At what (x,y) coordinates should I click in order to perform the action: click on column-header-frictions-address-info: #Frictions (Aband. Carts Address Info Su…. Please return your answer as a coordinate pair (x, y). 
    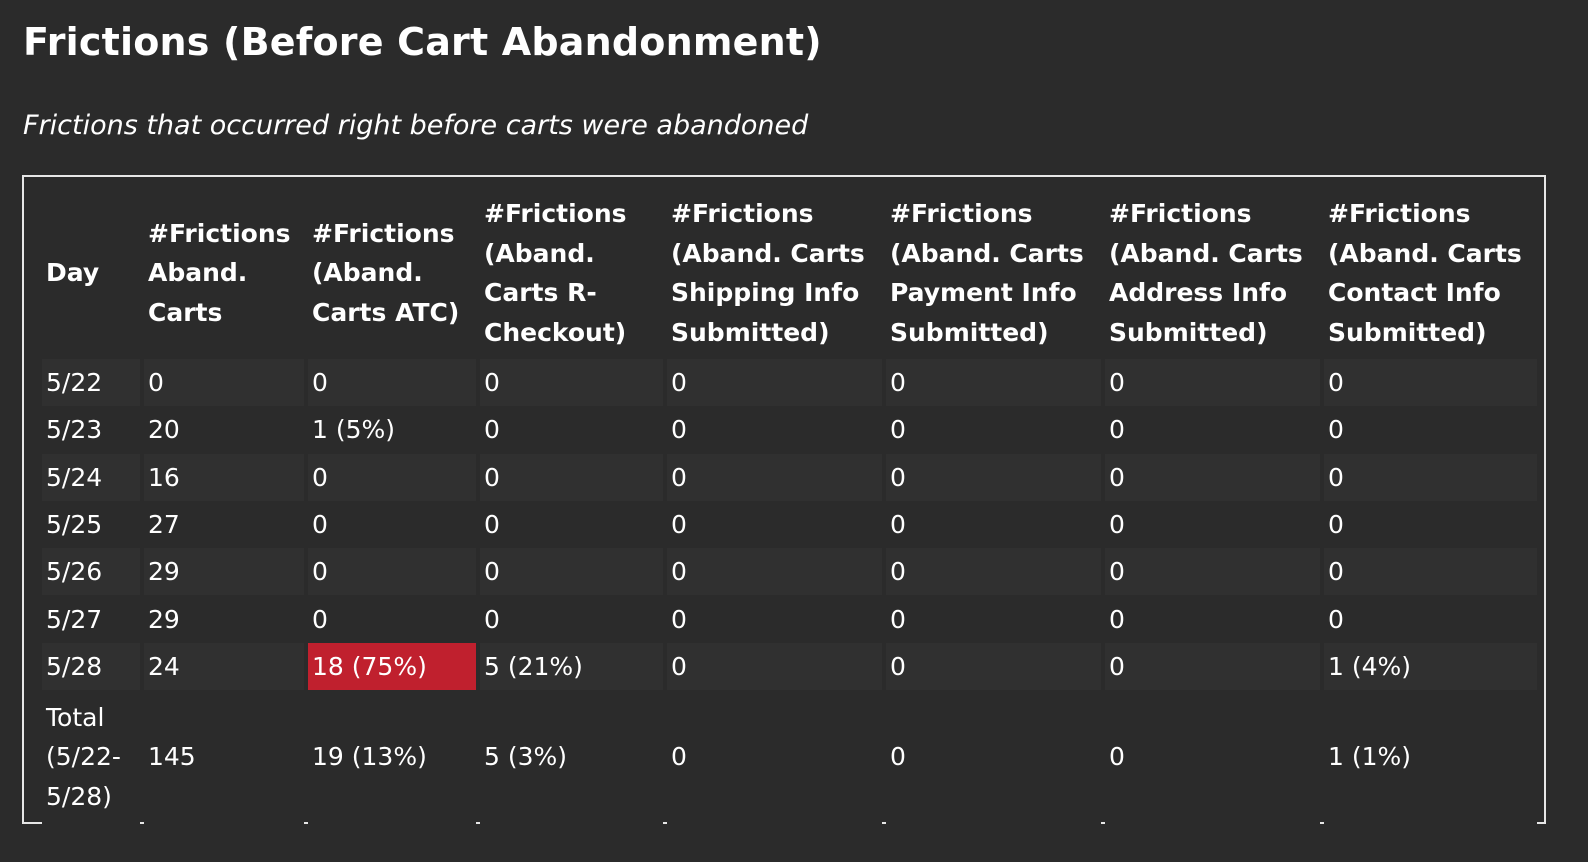
    Looking at the image, I should click on (1206, 273).